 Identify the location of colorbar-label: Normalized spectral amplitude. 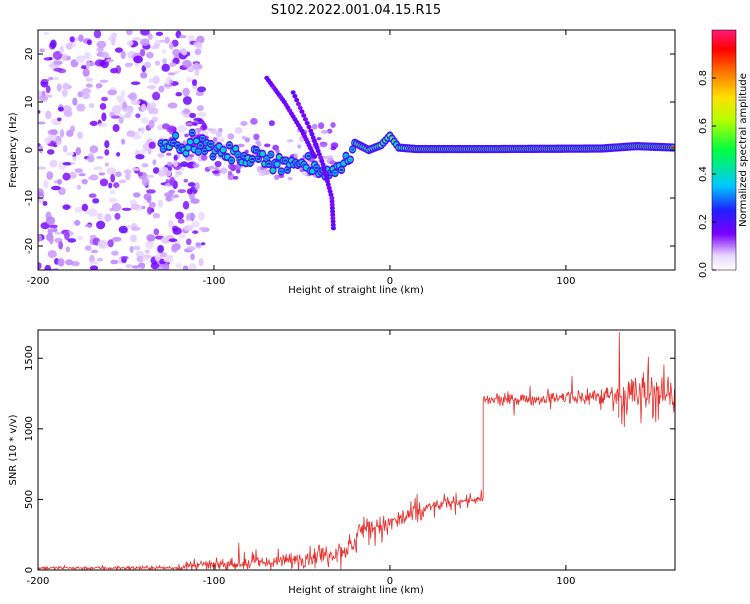
(743, 150).